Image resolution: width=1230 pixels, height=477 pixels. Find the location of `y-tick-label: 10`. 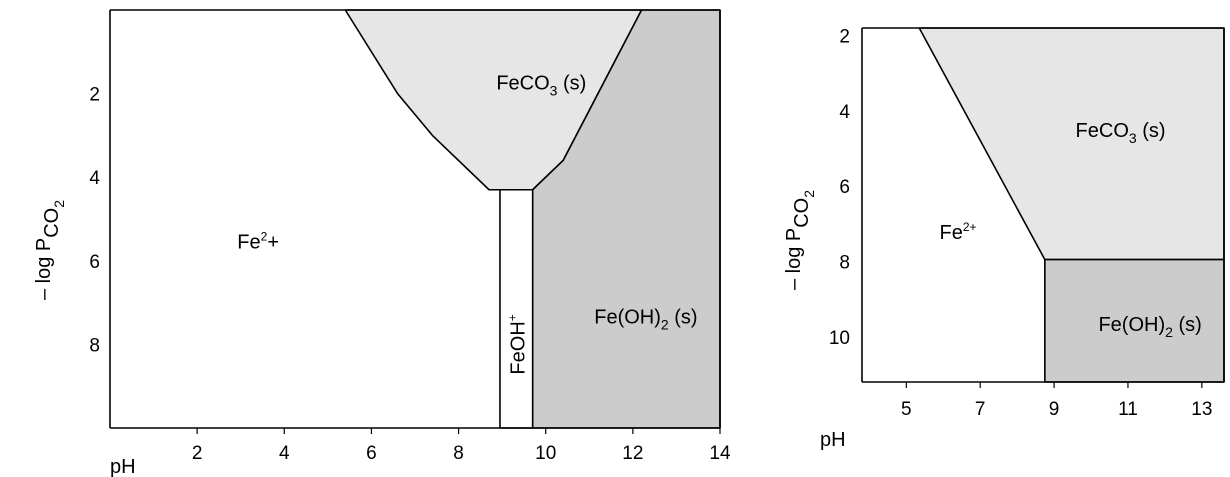

y-tick-label: 10 is located at coordinates (839, 338).